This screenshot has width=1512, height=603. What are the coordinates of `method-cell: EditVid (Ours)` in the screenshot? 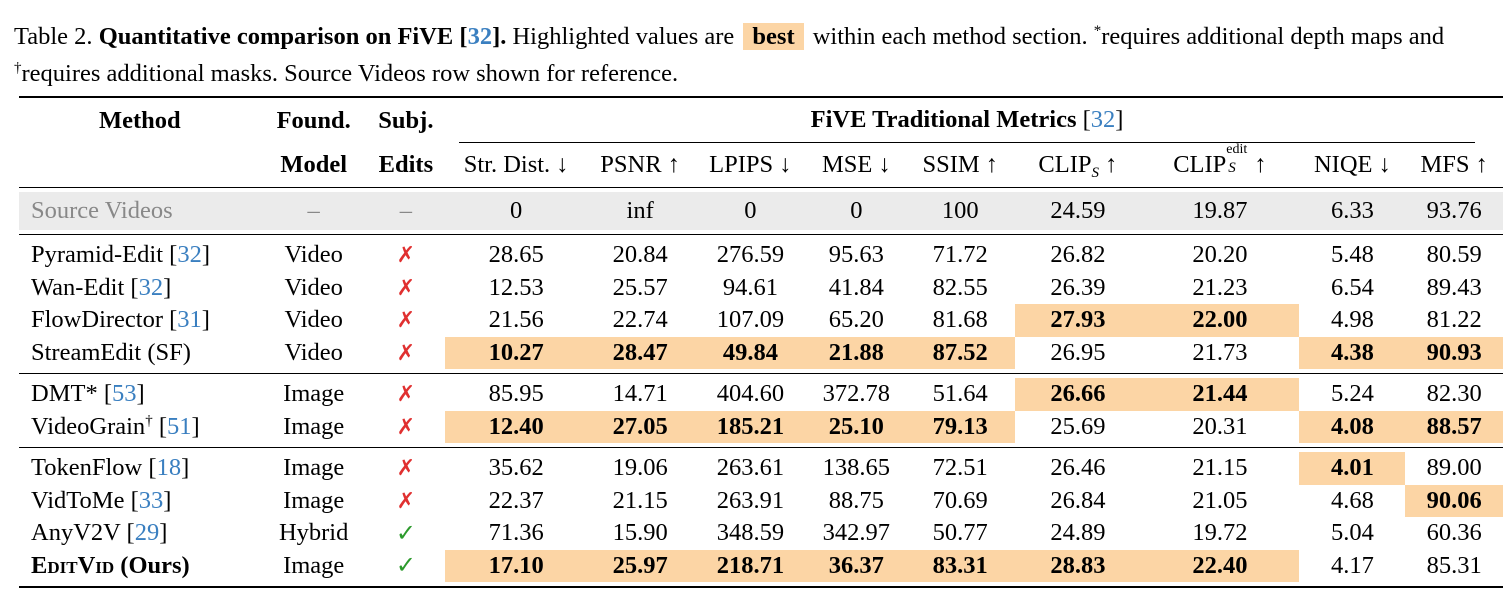 It's located at (140, 566).